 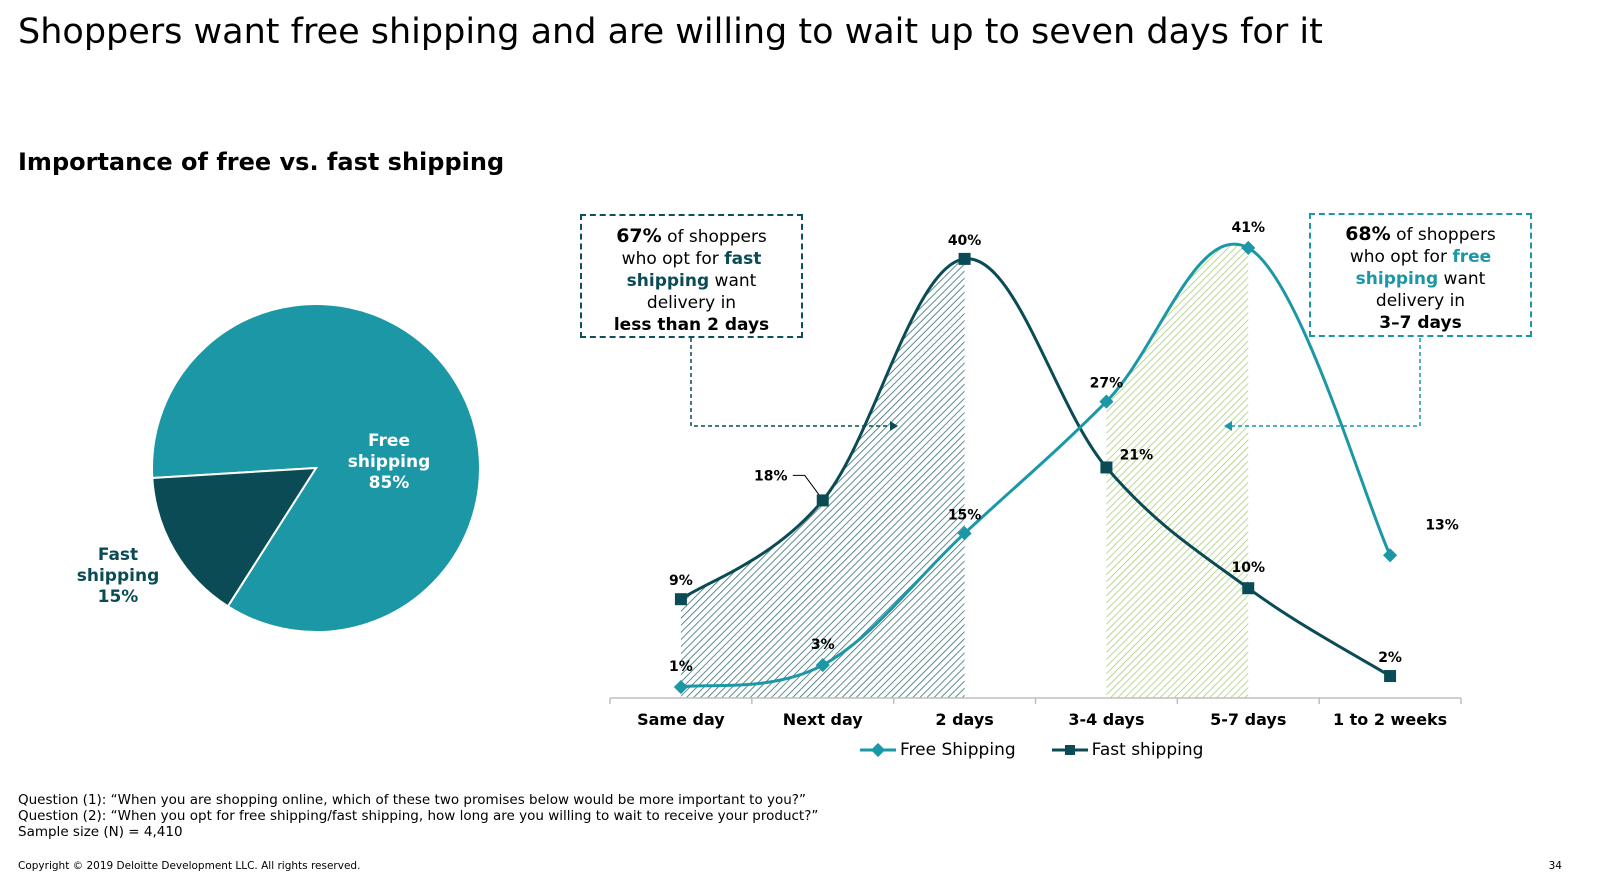 I want to click on free-shipping-data-label: 13%, so click(x=1442, y=525).